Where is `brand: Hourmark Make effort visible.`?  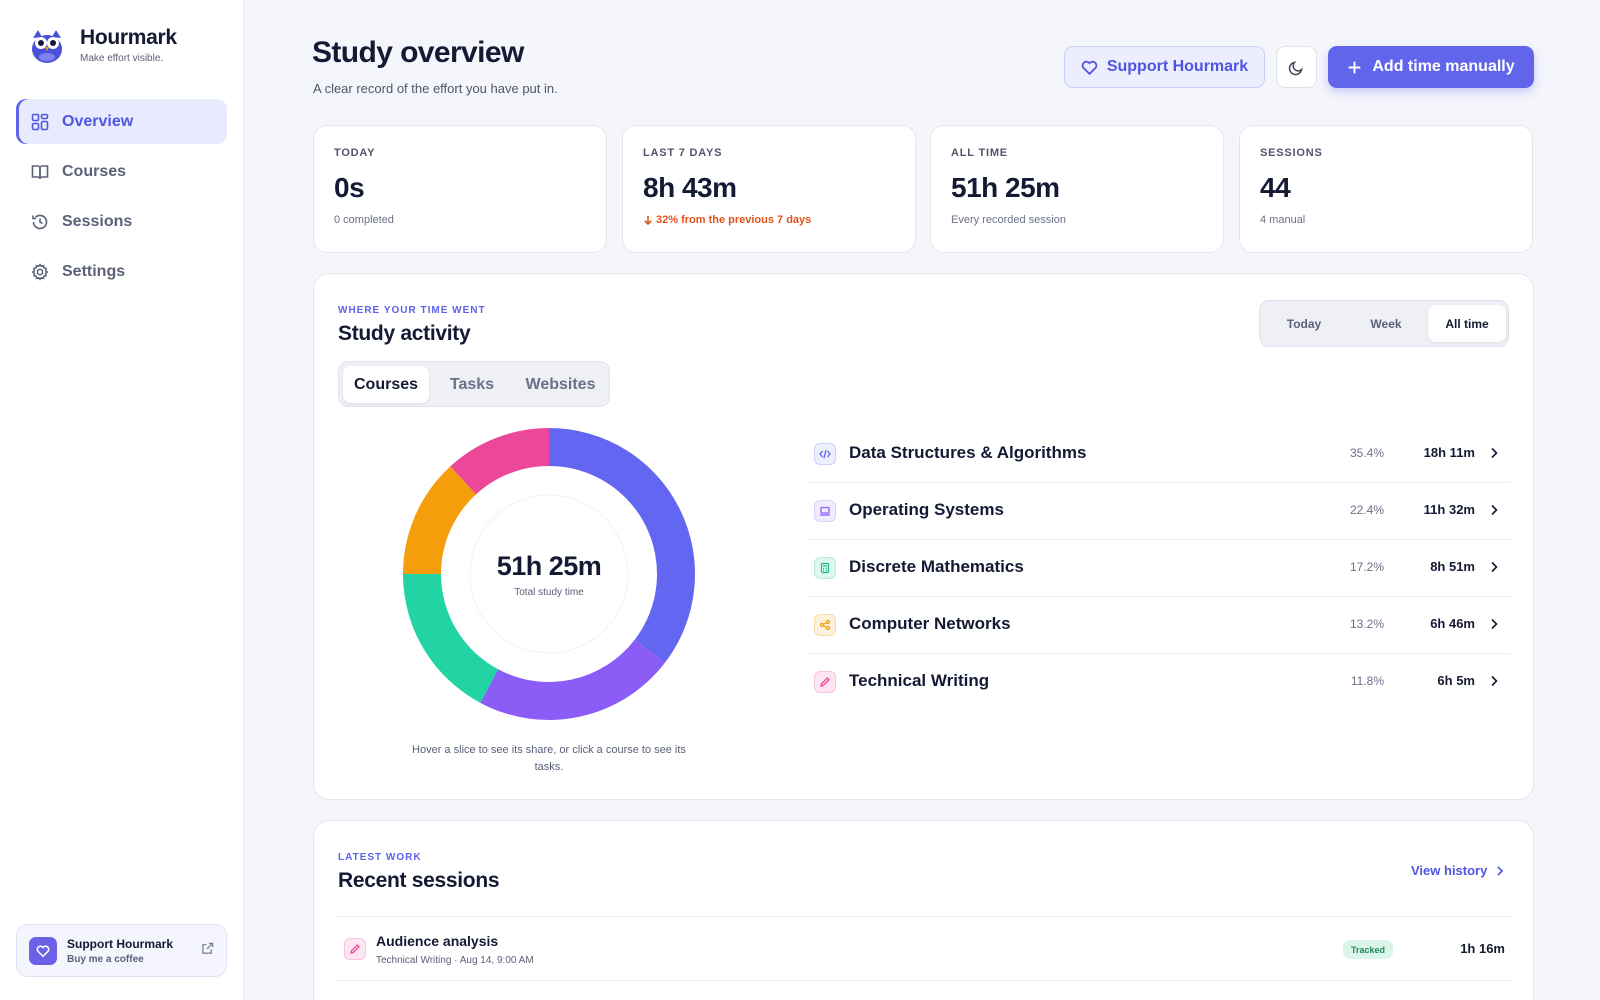 brand: Hourmark Make effort visible. is located at coordinates (102, 45).